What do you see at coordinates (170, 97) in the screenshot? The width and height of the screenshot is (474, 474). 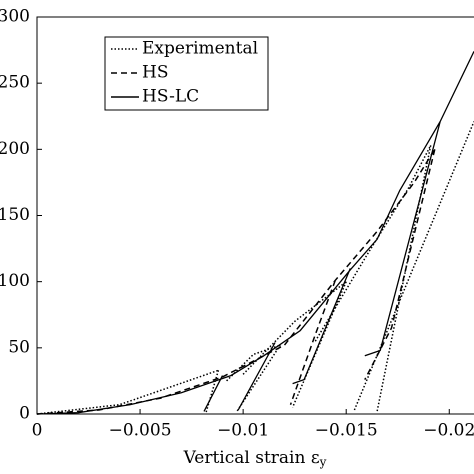 I see `legend-label: HS-LC` at bounding box center [170, 97].